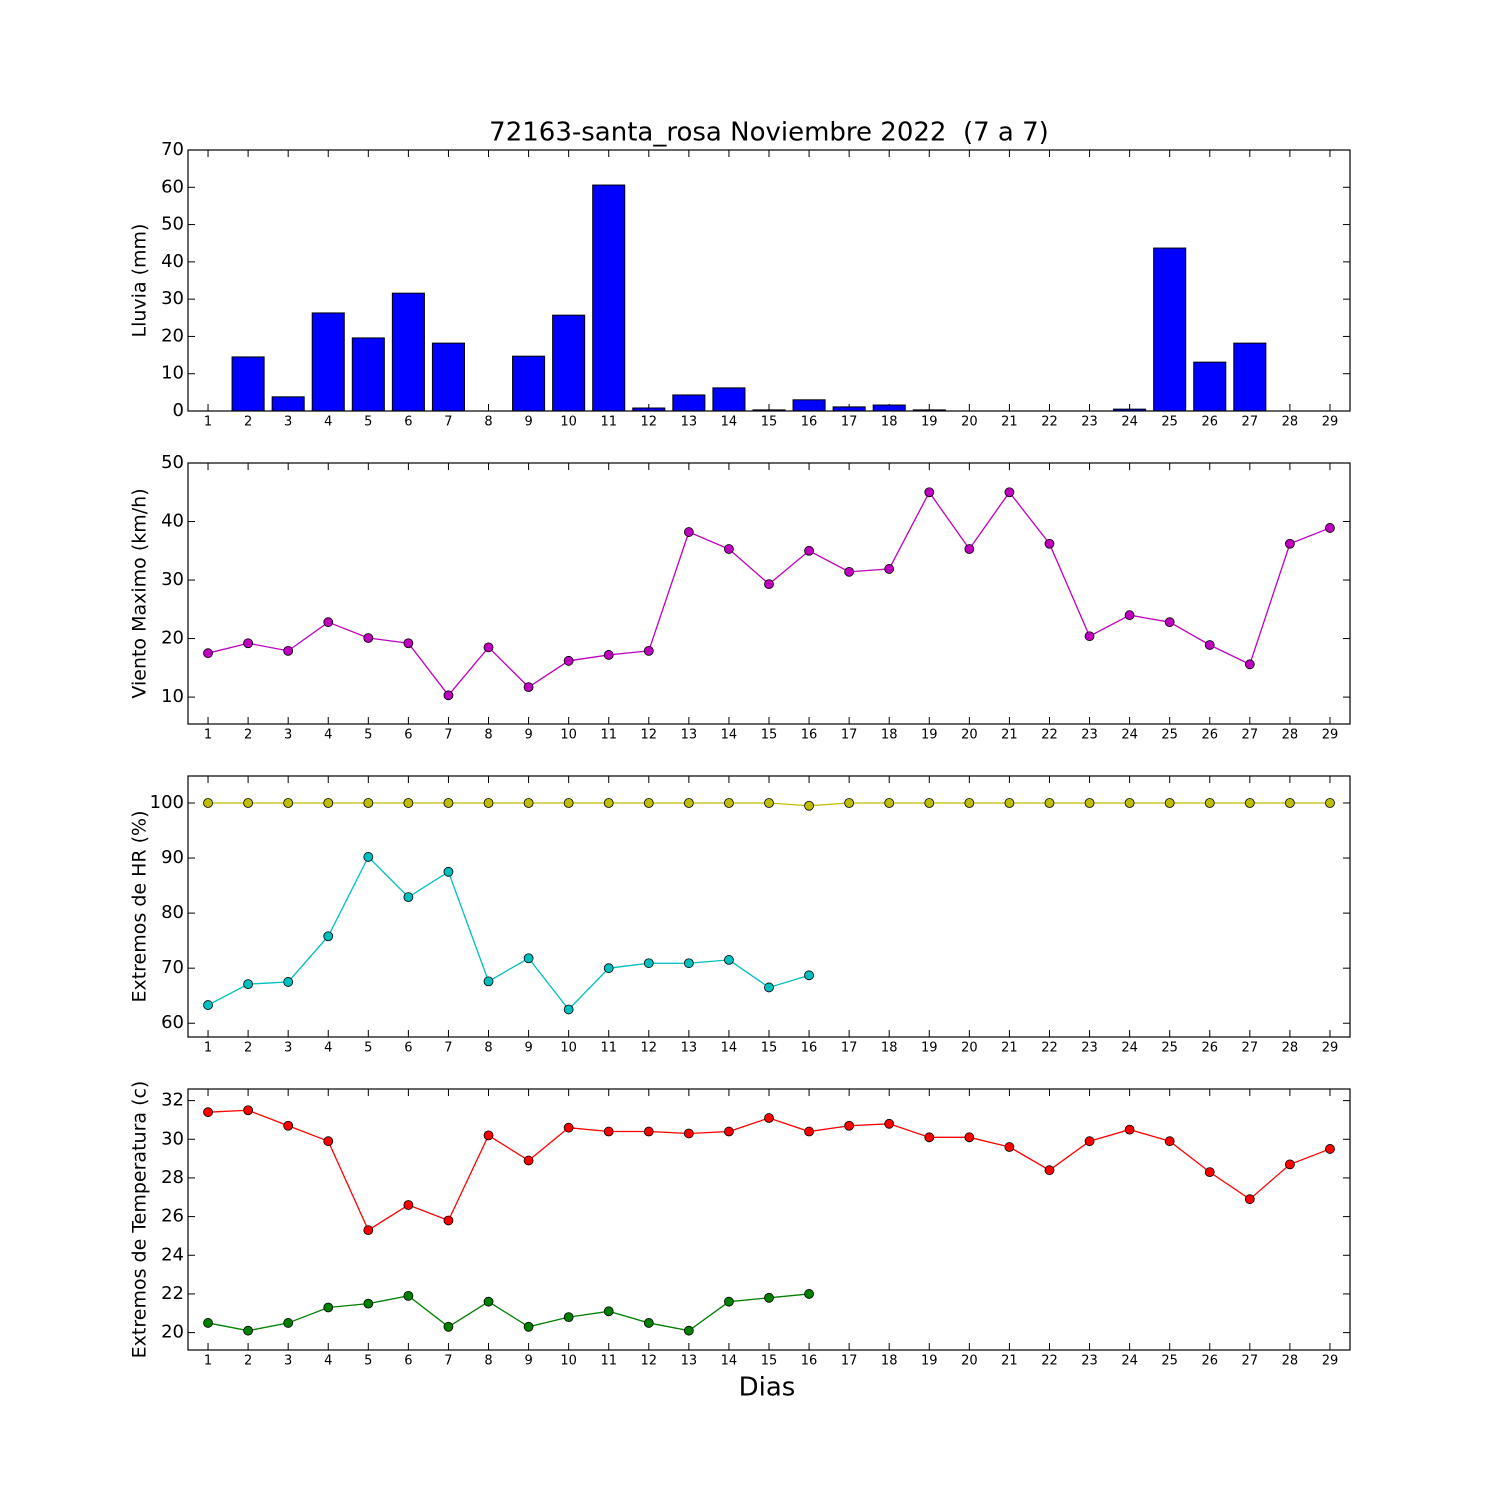 This screenshot has width=1500, height=1500. I want to click on x-tick-label: 5, so click(368, 735).